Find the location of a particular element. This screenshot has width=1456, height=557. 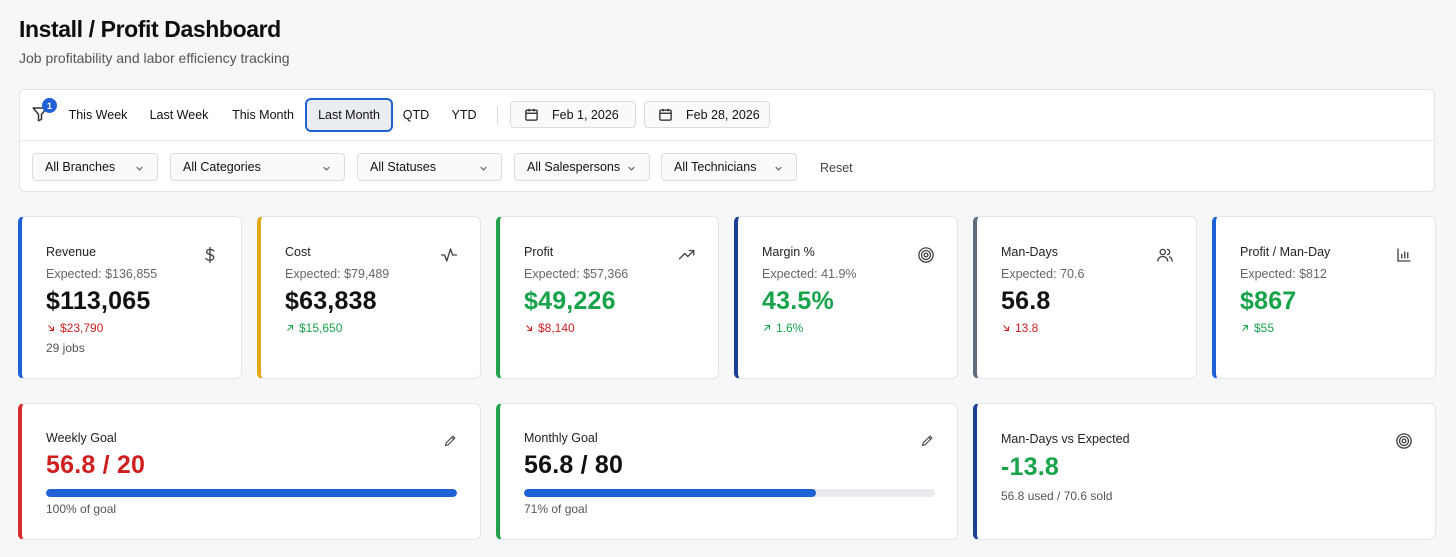

margin-card: Margin % Expected: 41.9% 43.5% 1.6% is located at coordinates (846, 297).